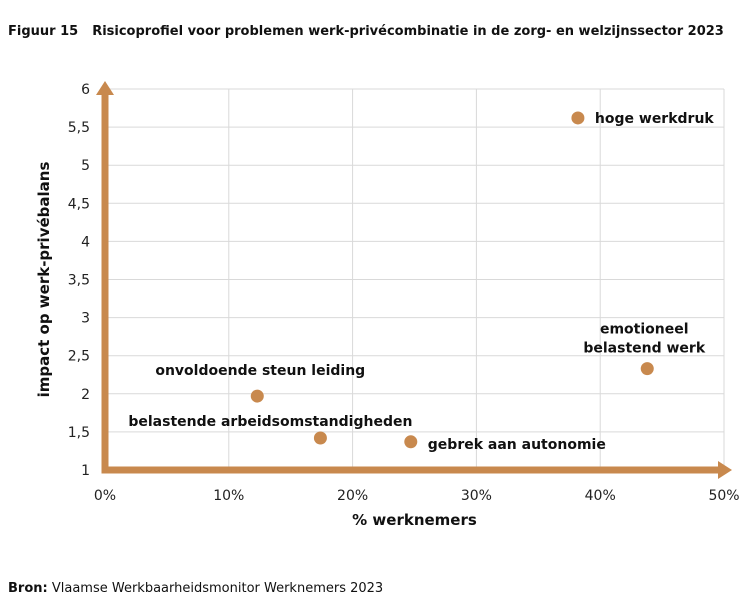  What do you see at coordinates (228, 496) in the screenshot?
I see `x-tick-label: 10%` at bounding box center [228, 496].